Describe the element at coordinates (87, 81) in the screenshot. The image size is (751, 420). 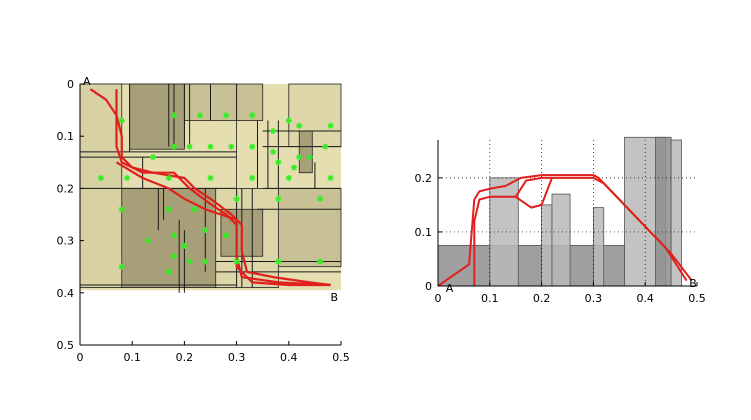
I see `map-start-label: A` at that location.